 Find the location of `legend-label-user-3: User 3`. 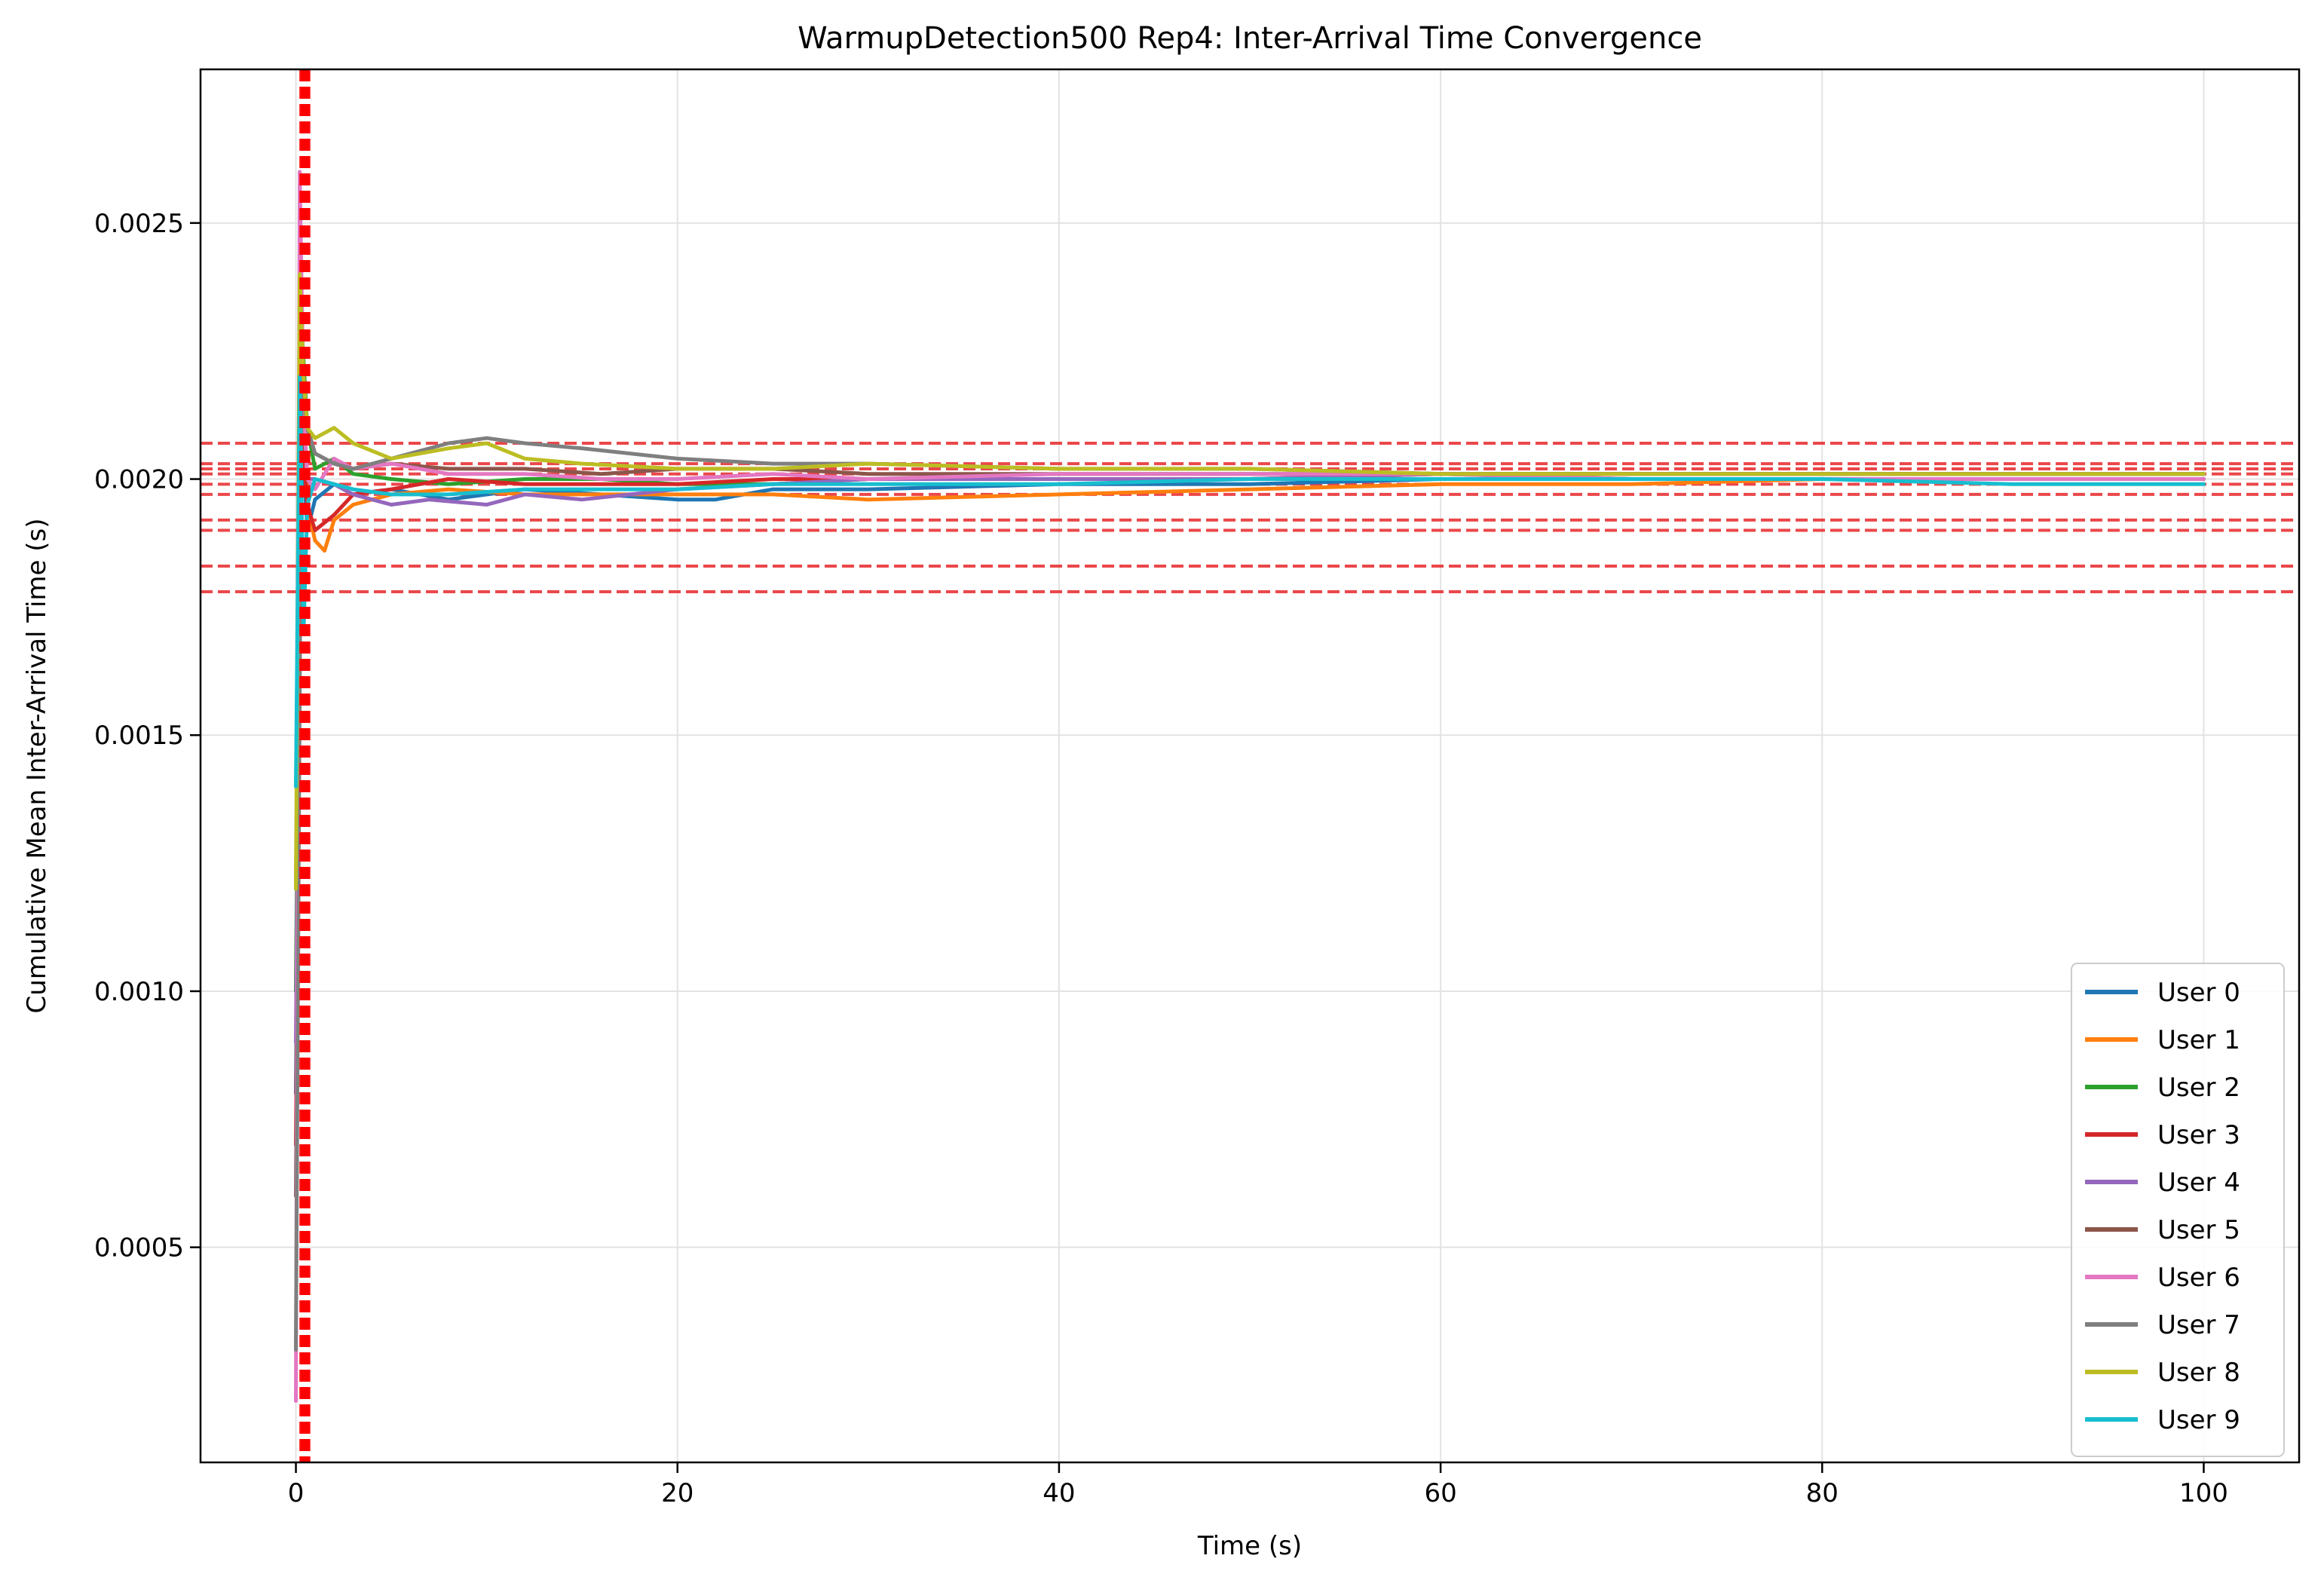

legend-label-user-3: User 3 is located at coordinates (2198, 1135).